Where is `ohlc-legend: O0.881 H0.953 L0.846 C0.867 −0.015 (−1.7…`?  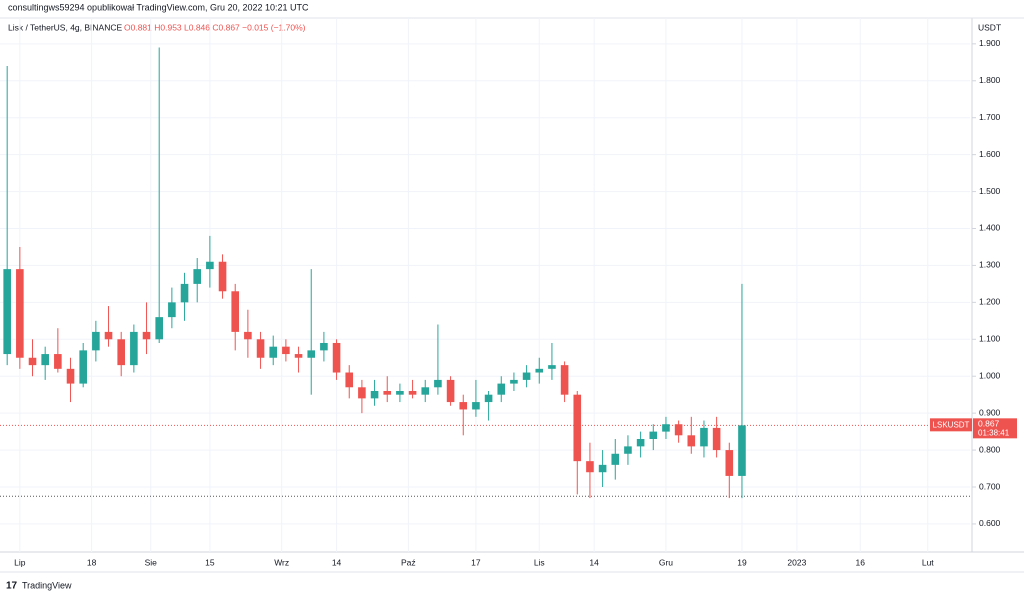
ohlc-legend: O0.881 H0.953 L0.846 C0.867 −0.015 (−1.7… is located at coordinates (215, 27).